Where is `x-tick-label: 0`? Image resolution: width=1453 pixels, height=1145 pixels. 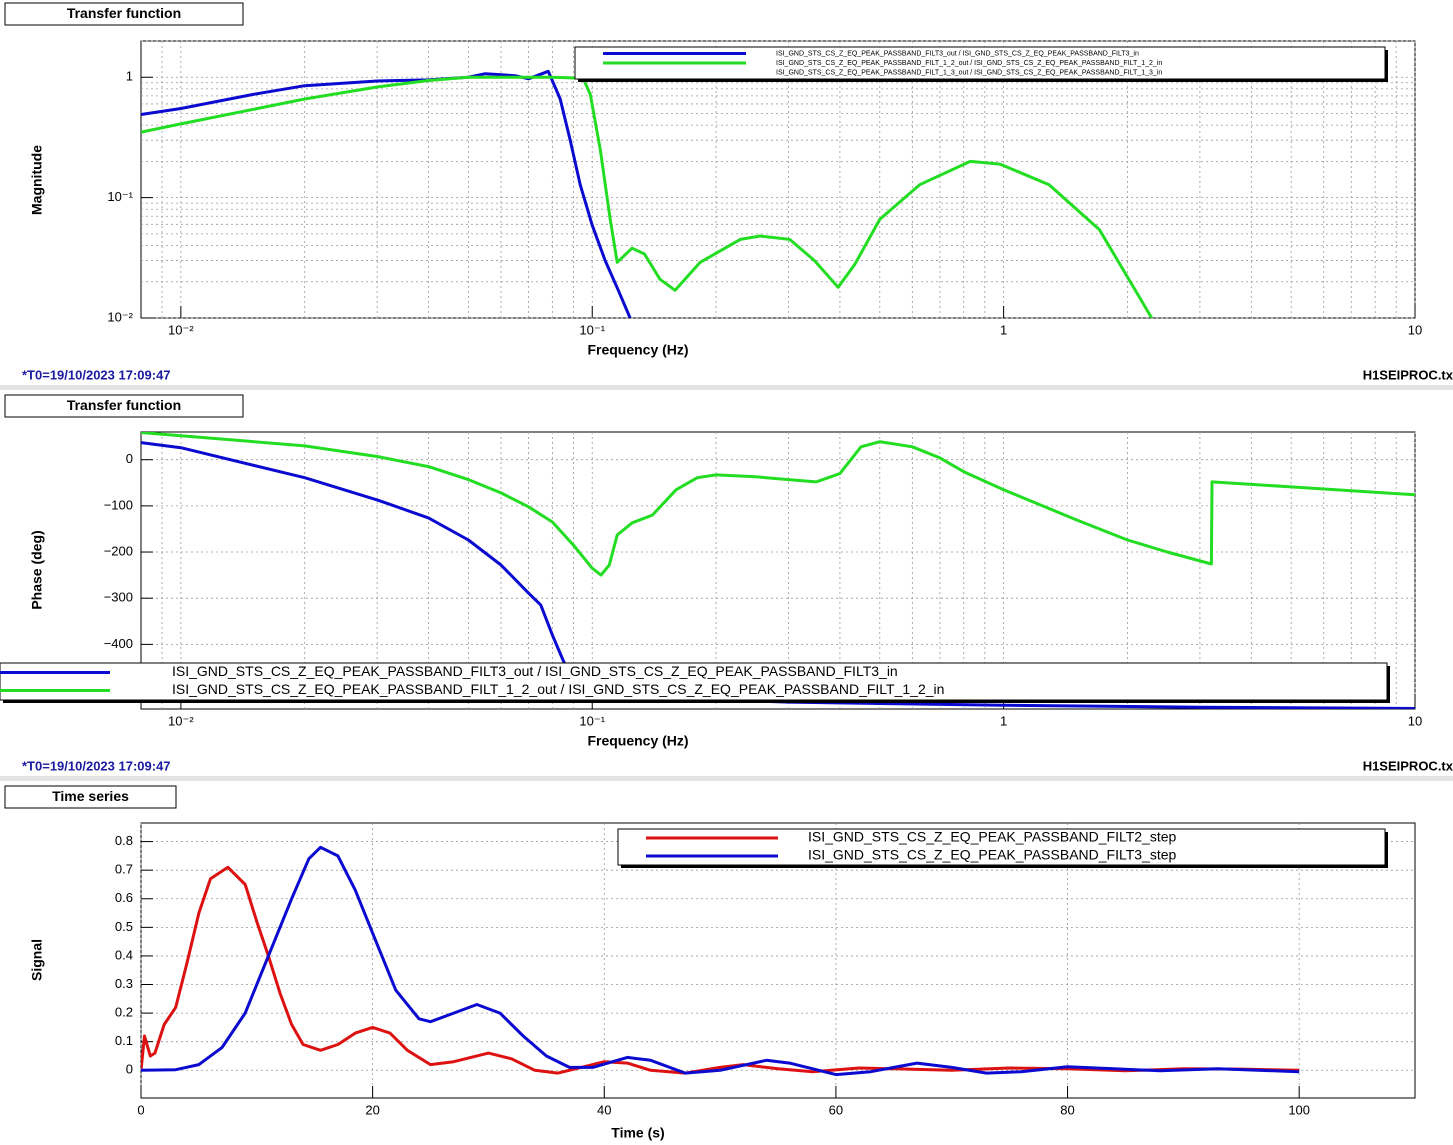
x-tick-label: 0 is located at coordinates (140, 1109).